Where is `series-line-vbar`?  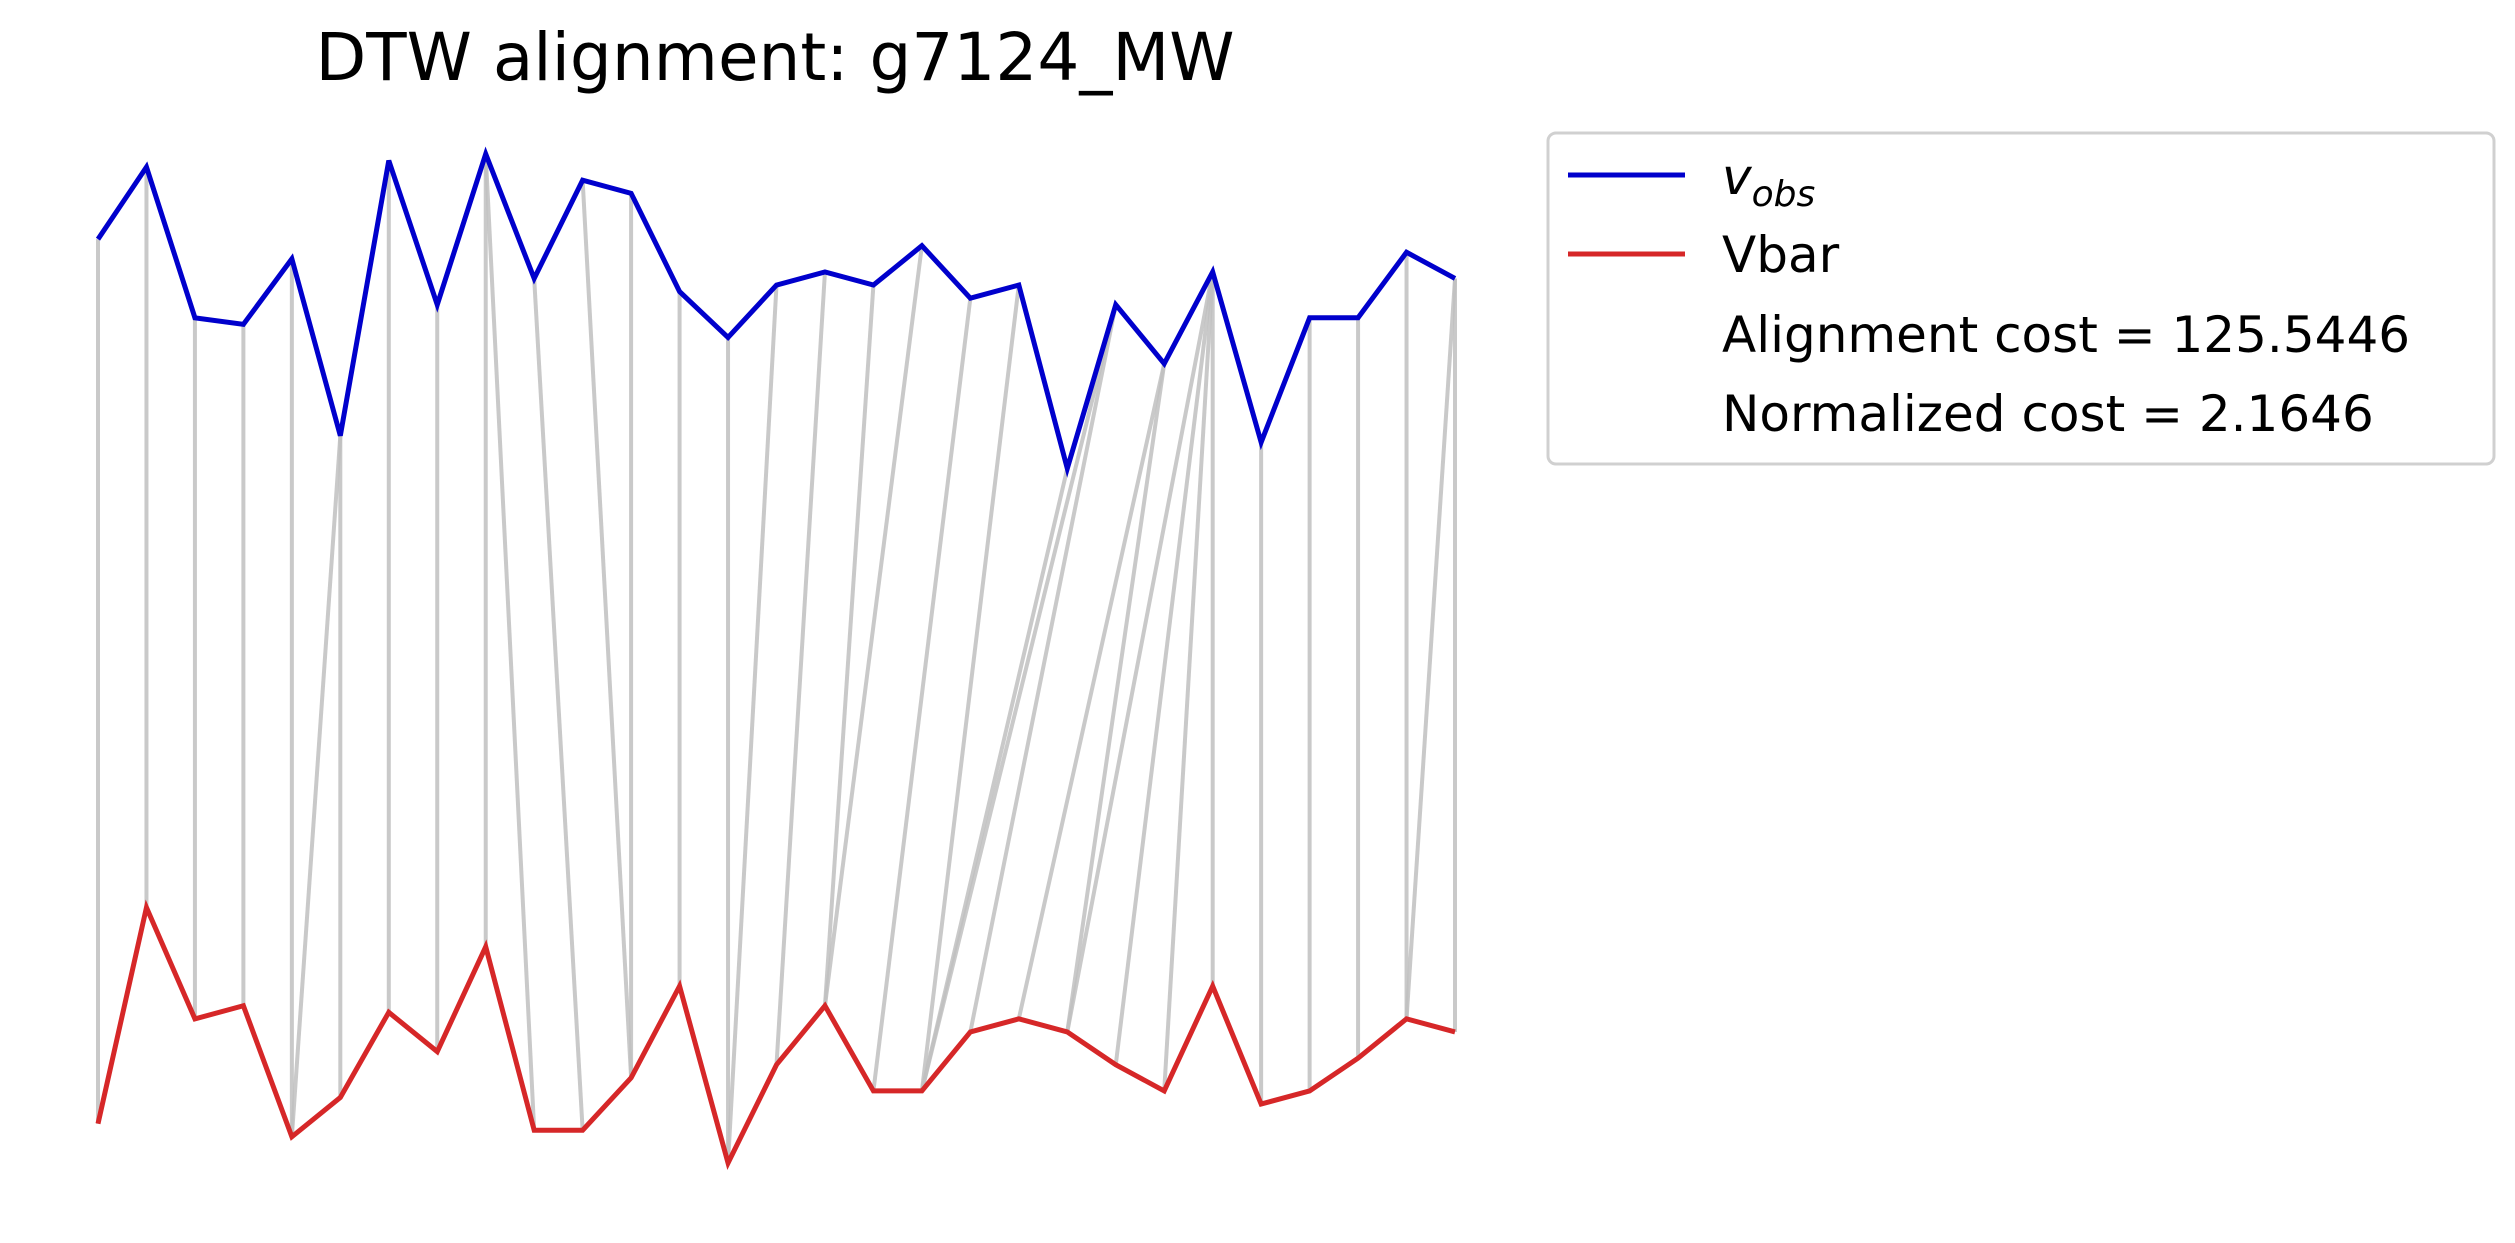
series-line-vbar is located at coordinates (775, 1035).